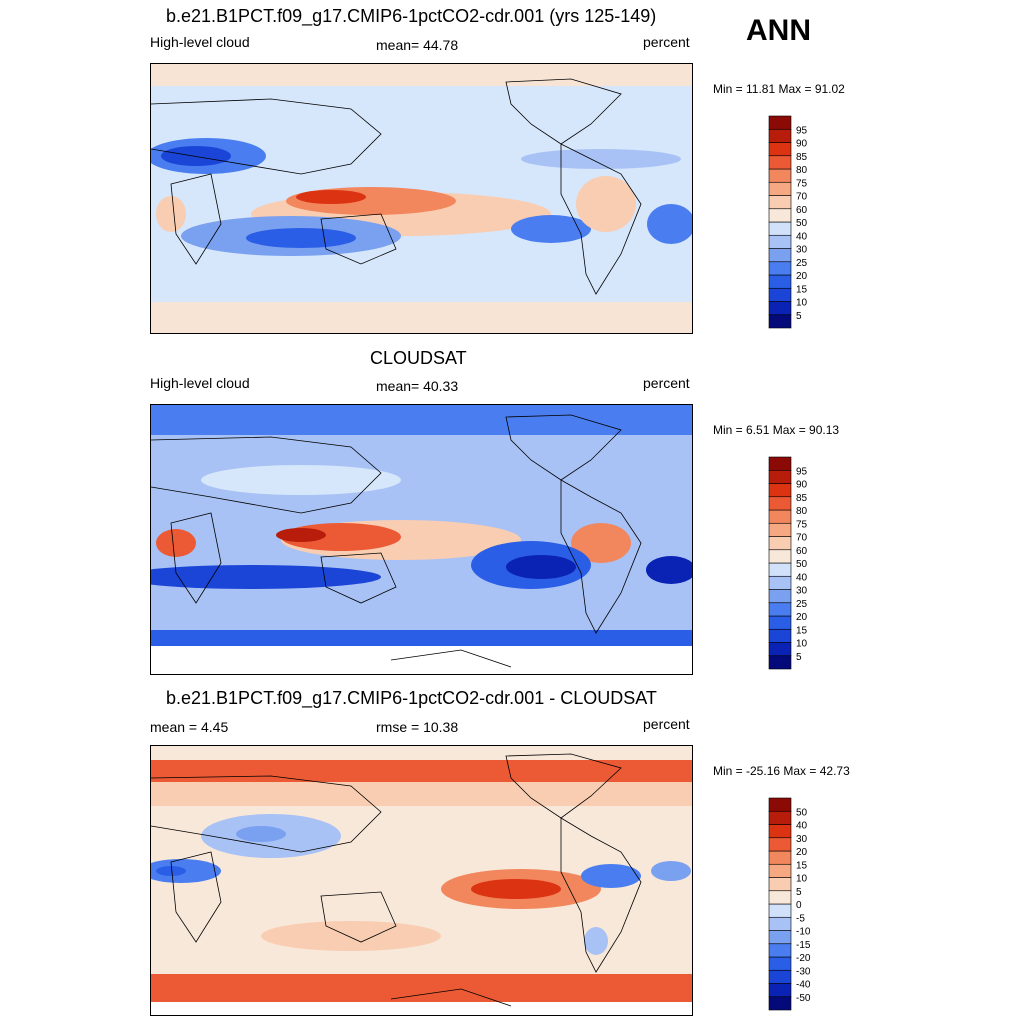  What do you see at coordinates (803, 932) in the screenshot?
I see `colorbar-tick-label: -10` at bounding box center [803, 932].